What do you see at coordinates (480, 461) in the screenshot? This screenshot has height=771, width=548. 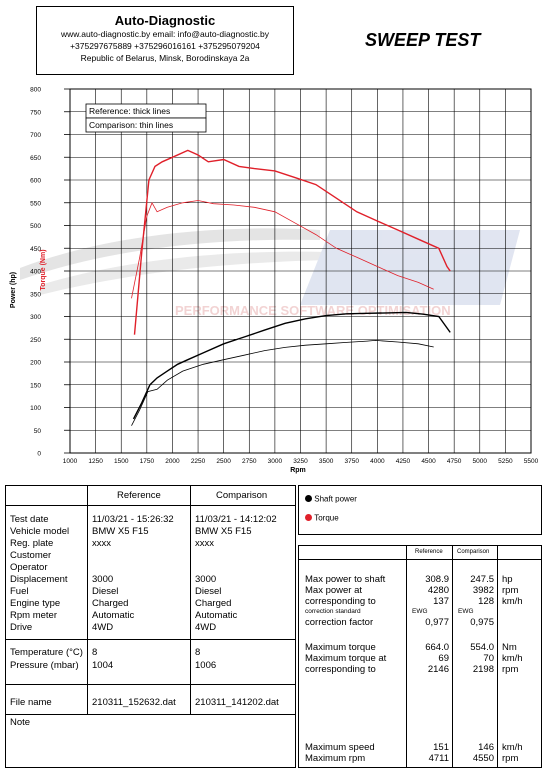 I see `x-tick-label: 5000` at bounding box center [480, 461].